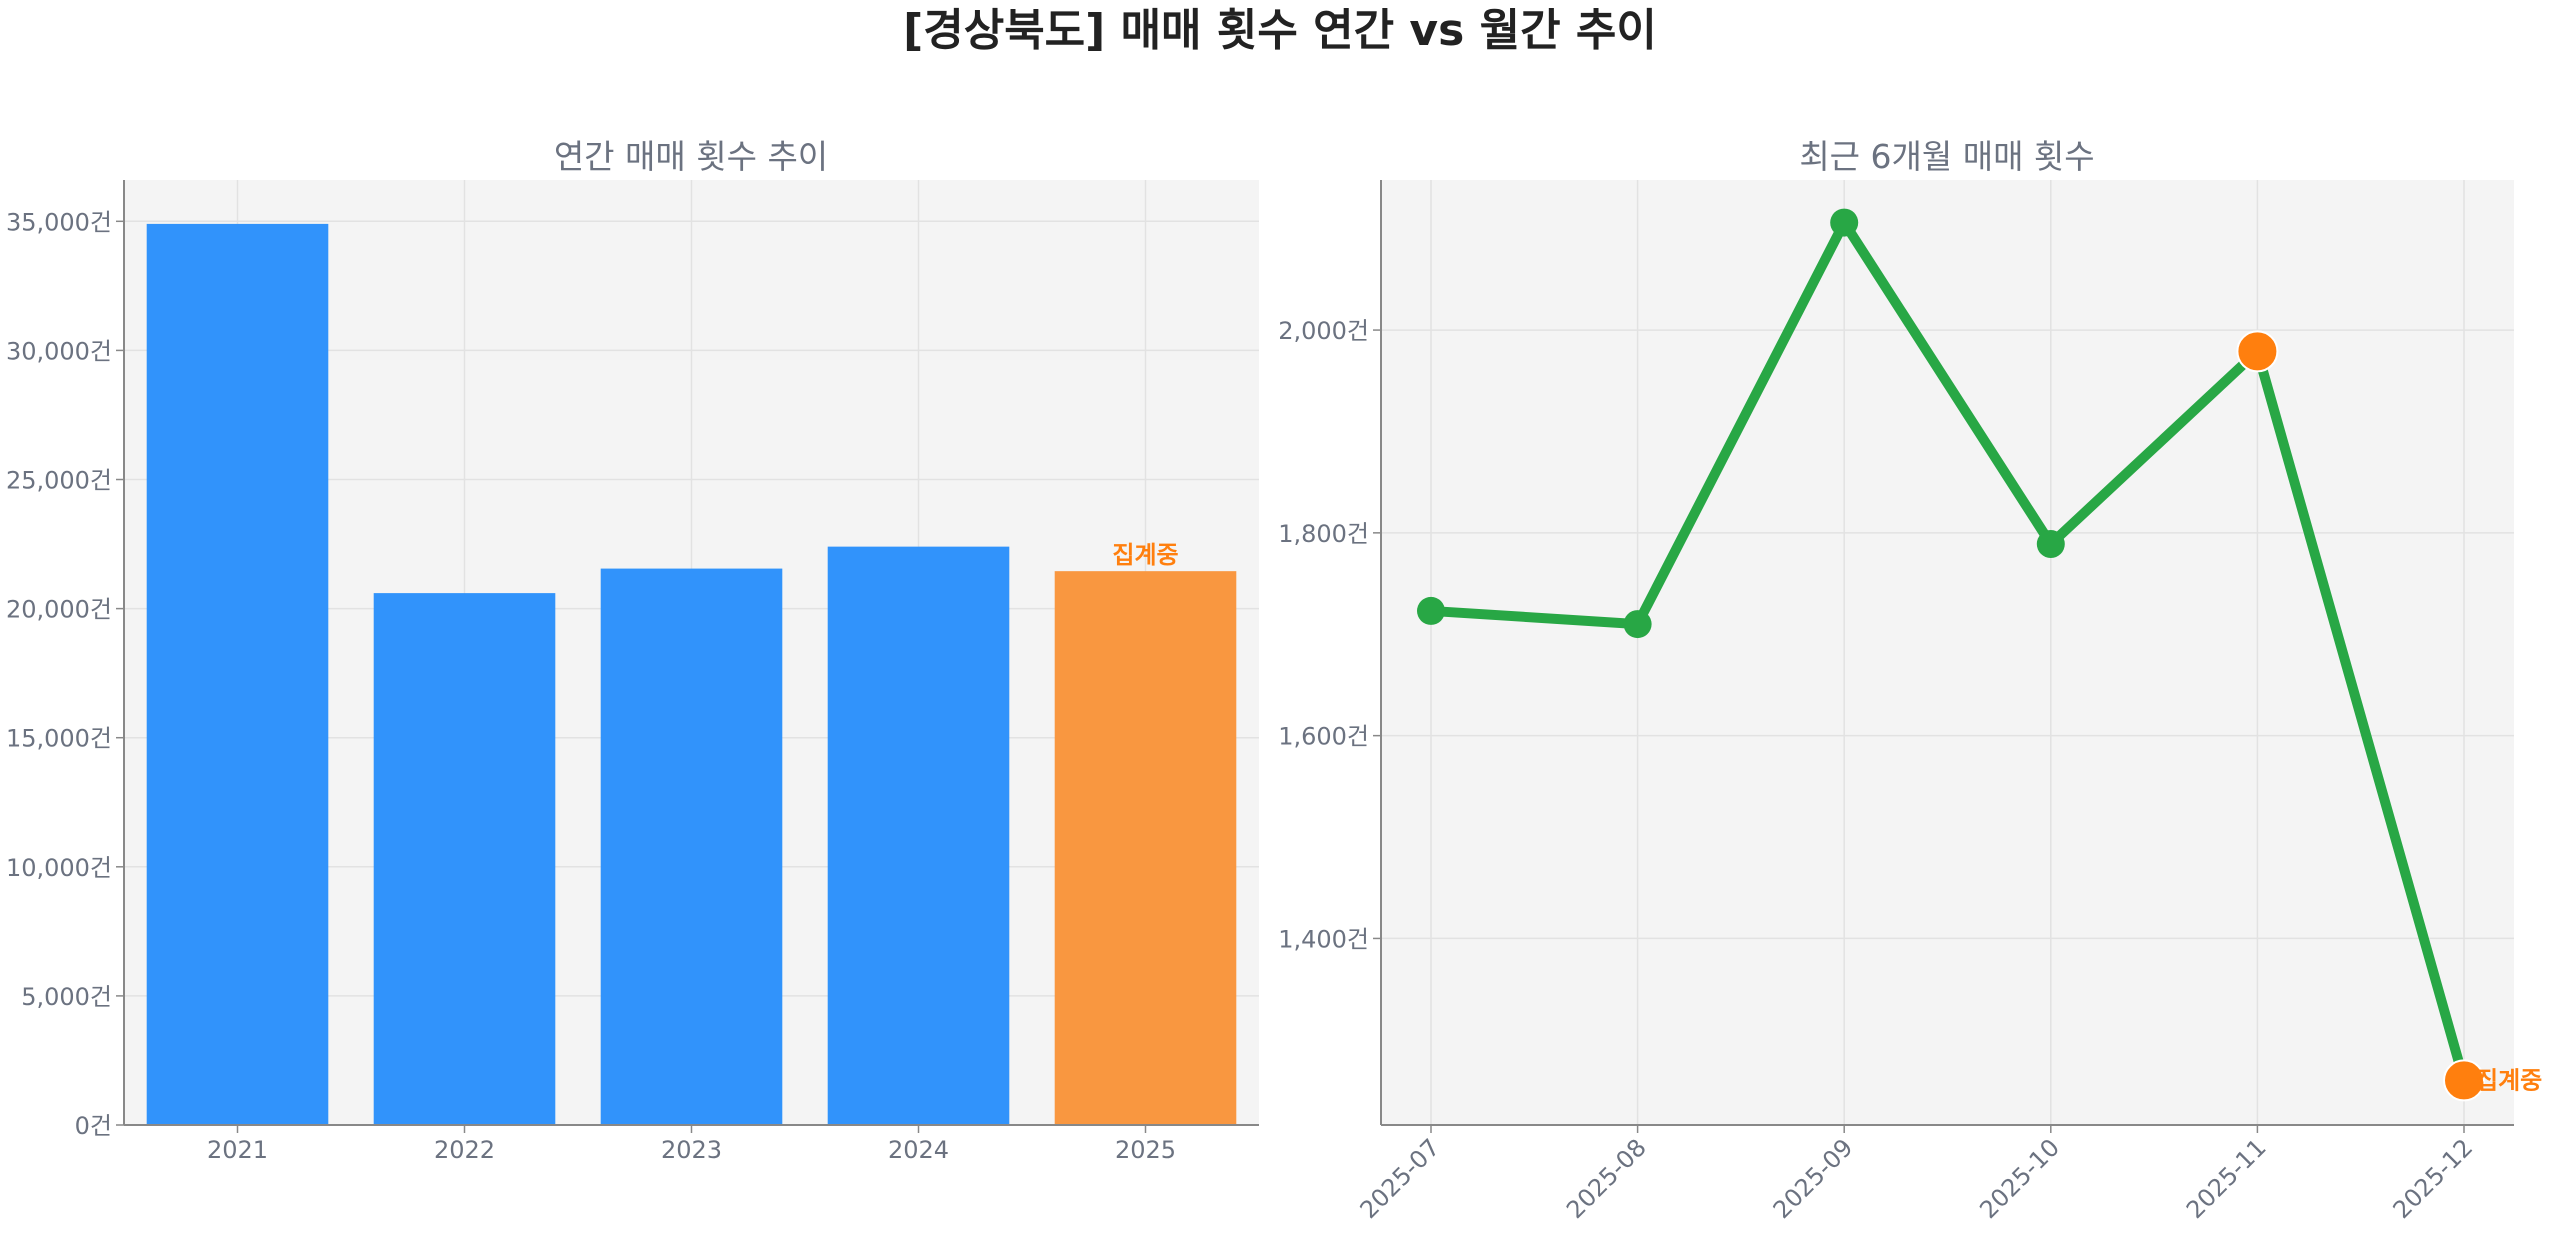 The height and width of the screenshot is (1234, 2560). Describe the element at coordinates (59, 610) in the screenshot. I see `y-tick-label: 20,000건` at that location.